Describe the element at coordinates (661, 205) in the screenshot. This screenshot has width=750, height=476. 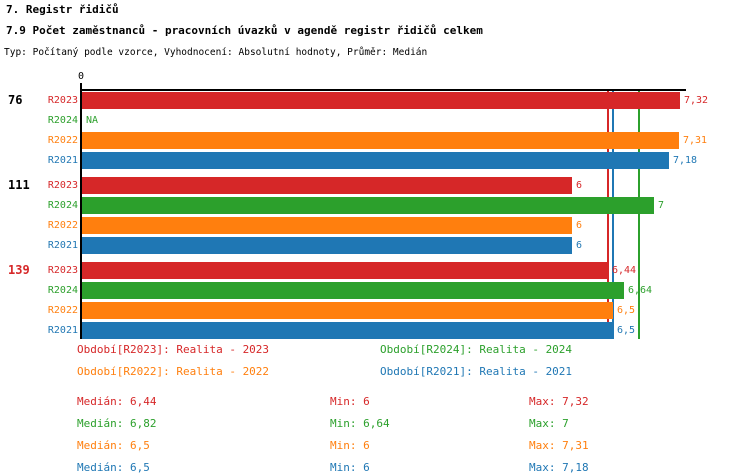
I see `bar-value-label: 7` at that location.